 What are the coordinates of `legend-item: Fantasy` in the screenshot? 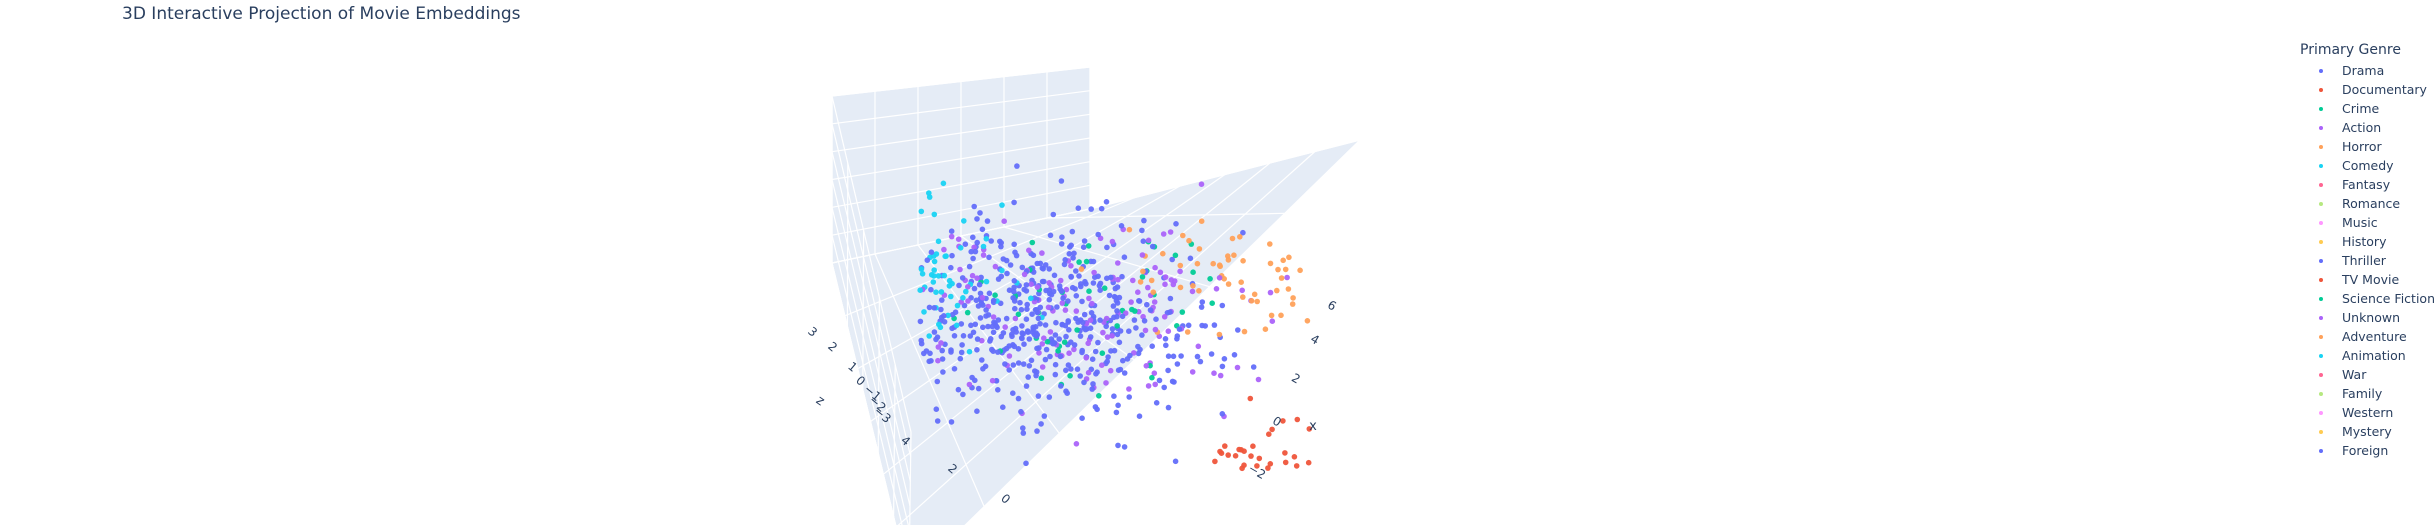 It's located at (2367, 184).